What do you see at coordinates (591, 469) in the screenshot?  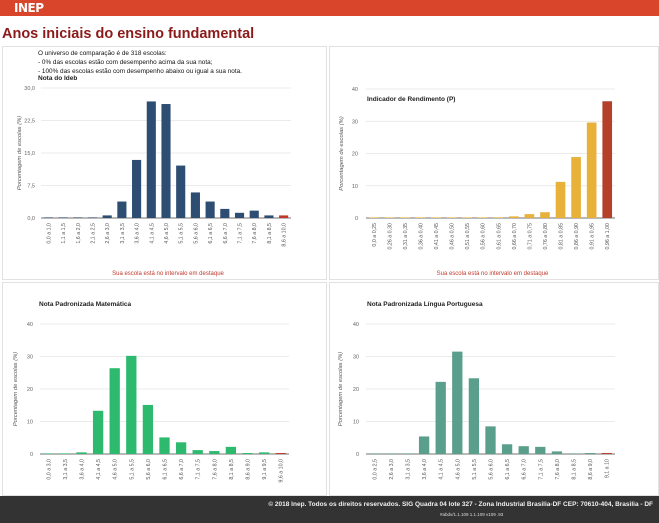 I see `x-tick-label: 8,6 a 9,0` at bounding box center [591, 469].